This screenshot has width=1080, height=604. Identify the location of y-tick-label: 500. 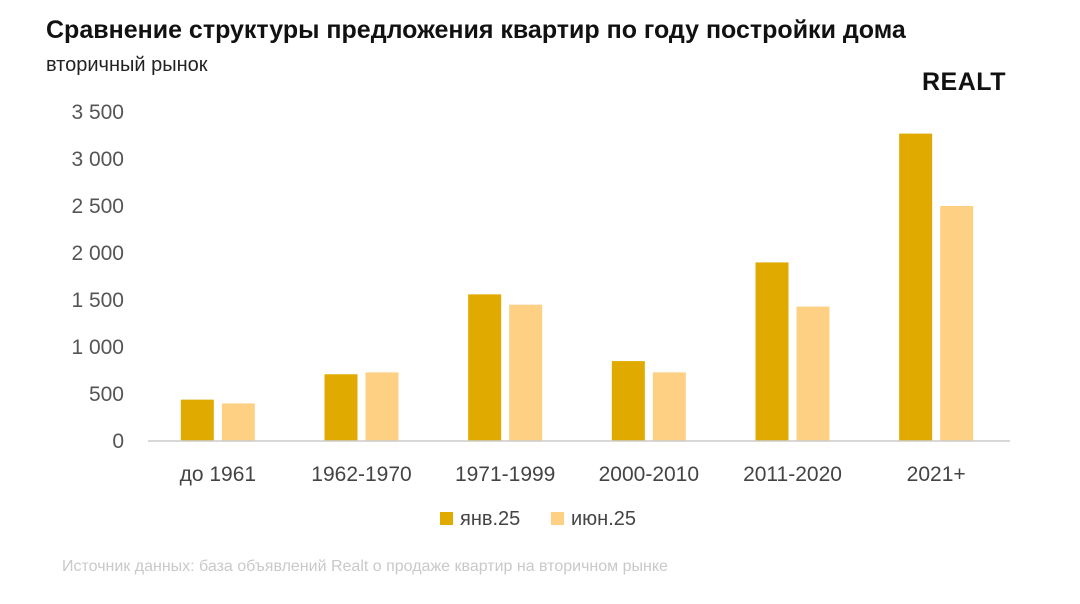
(106, 394).